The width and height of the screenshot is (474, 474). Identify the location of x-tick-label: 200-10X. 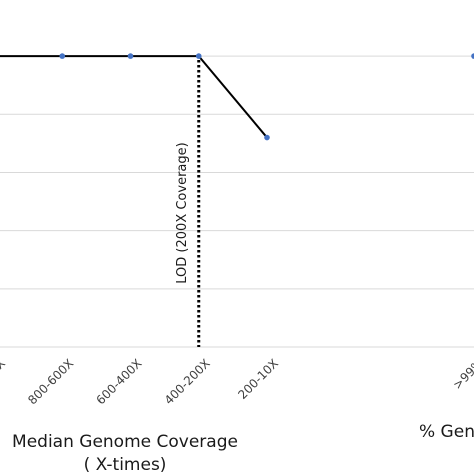
(258, 379).